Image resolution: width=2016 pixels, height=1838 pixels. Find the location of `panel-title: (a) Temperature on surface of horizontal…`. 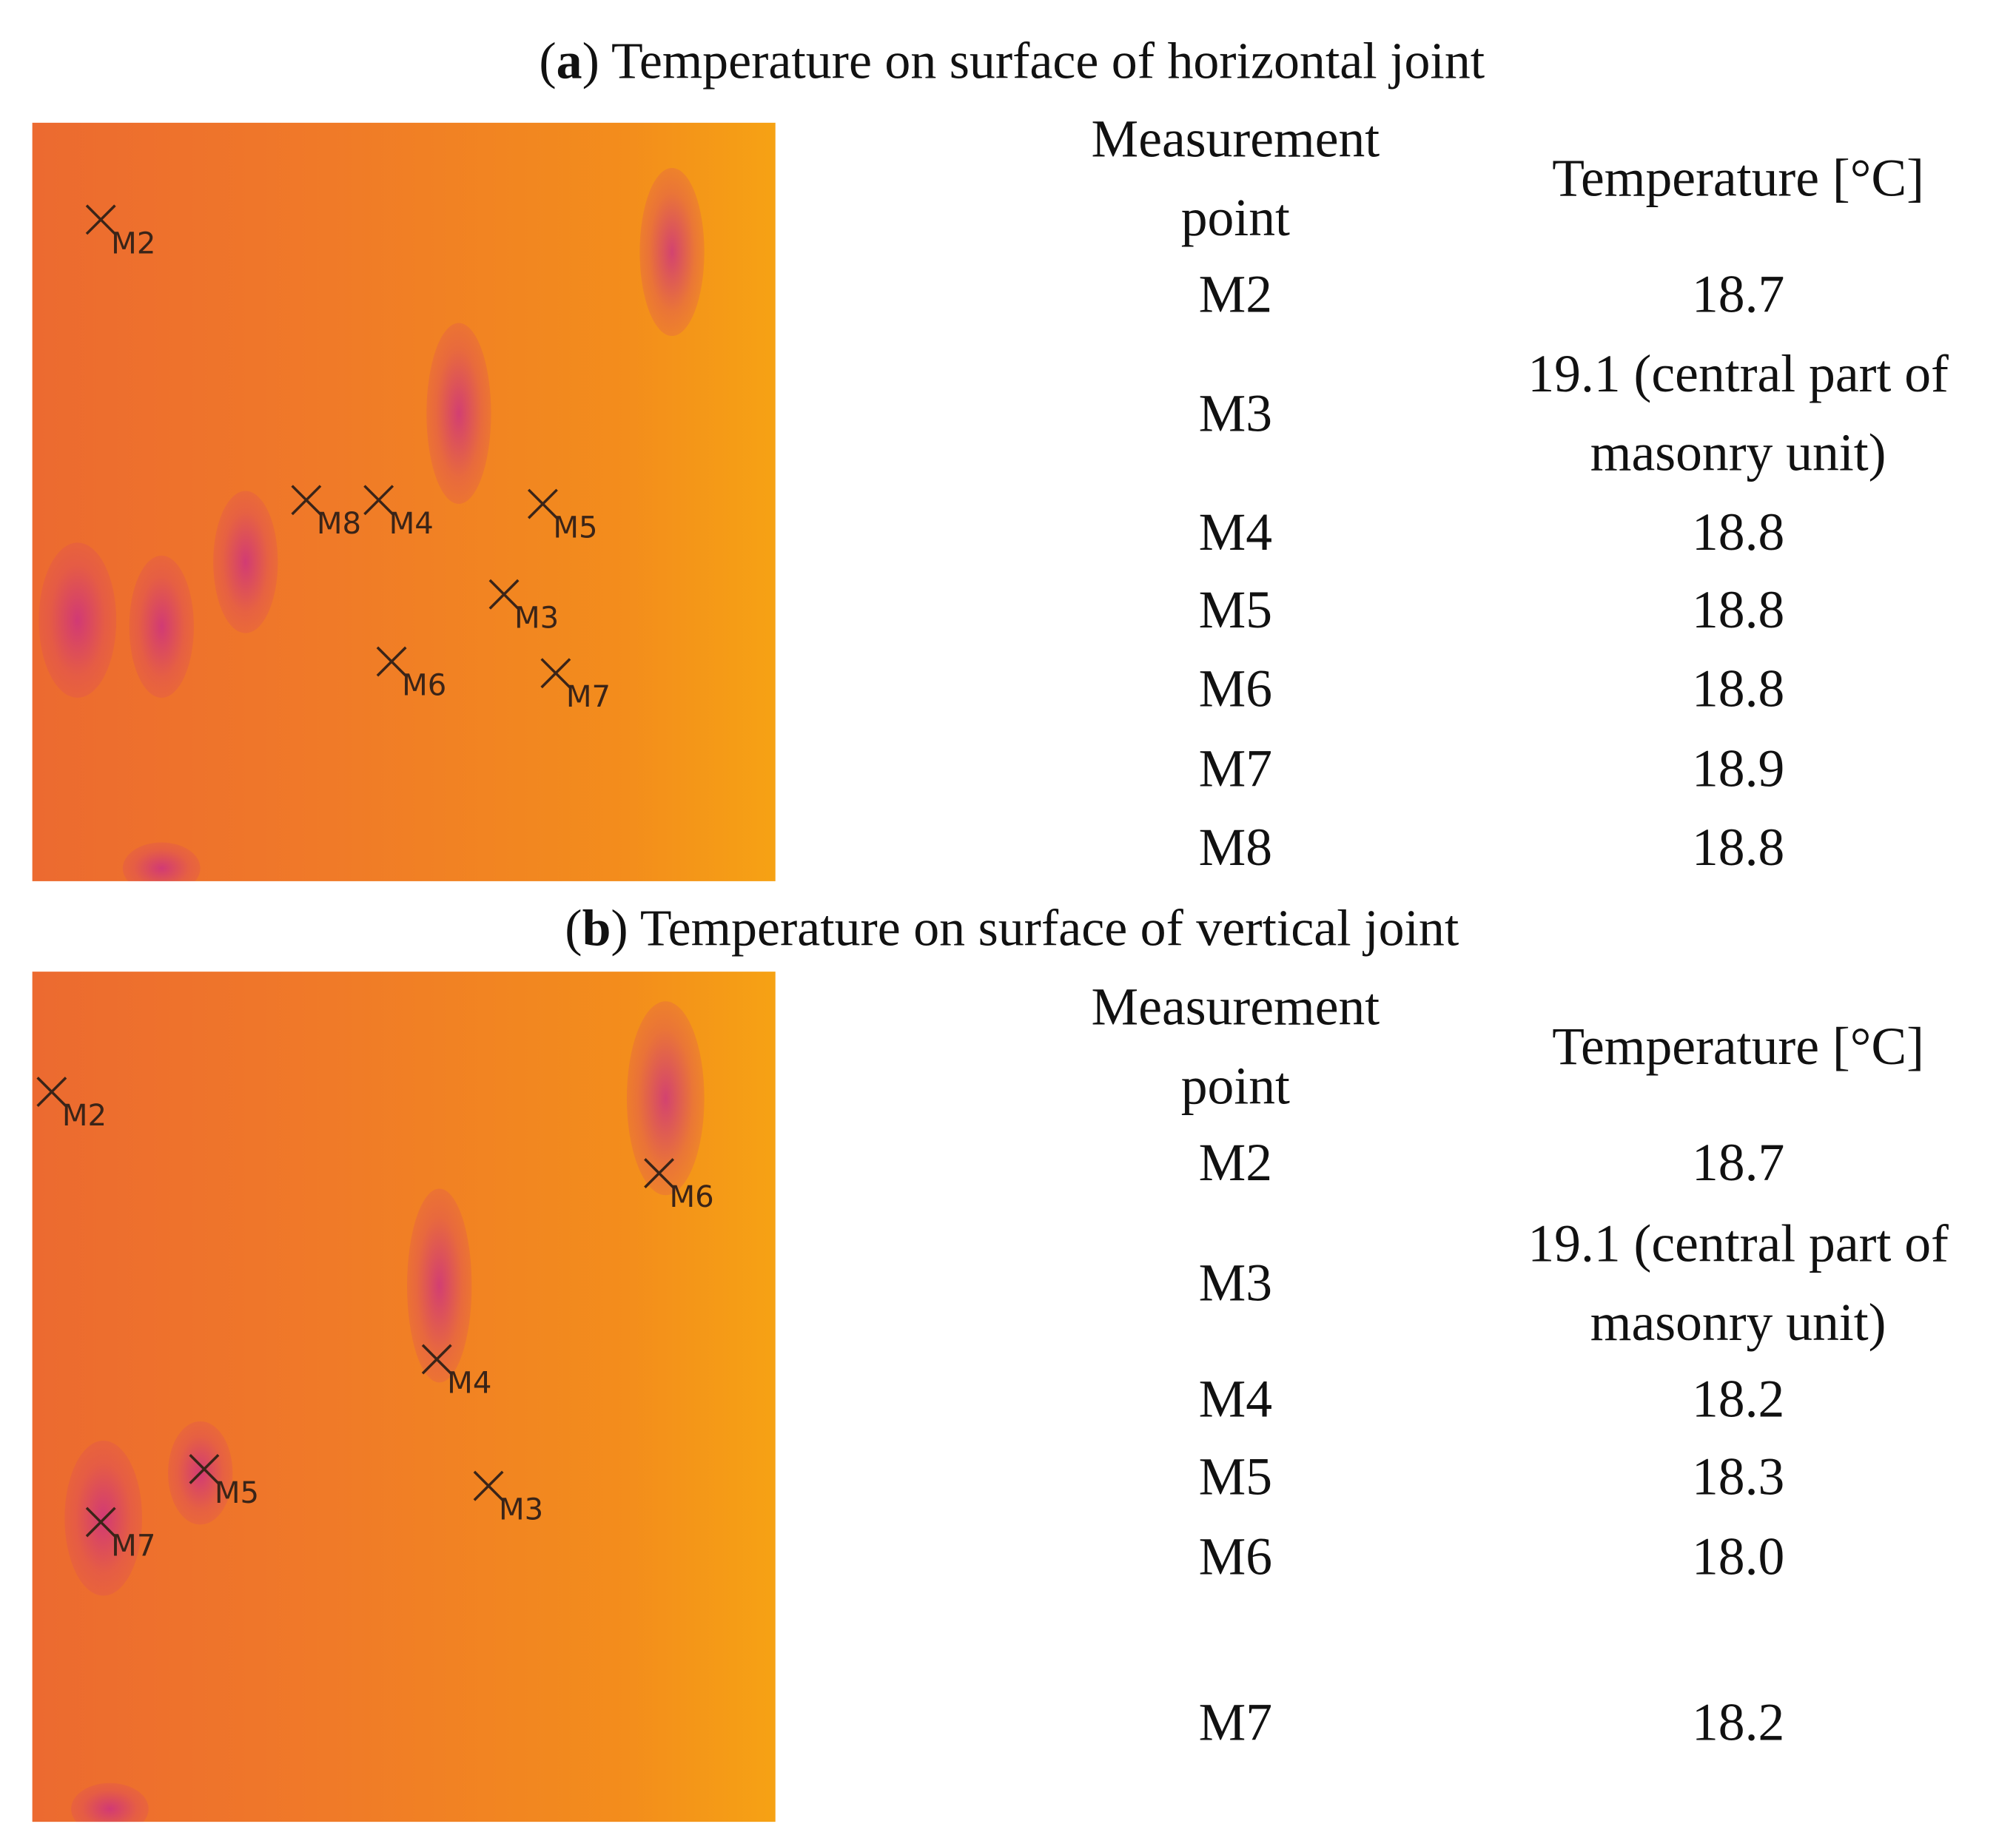

panel-title: (a) Temperature on surface of horizontal… is located at coordinates (1012, 60).